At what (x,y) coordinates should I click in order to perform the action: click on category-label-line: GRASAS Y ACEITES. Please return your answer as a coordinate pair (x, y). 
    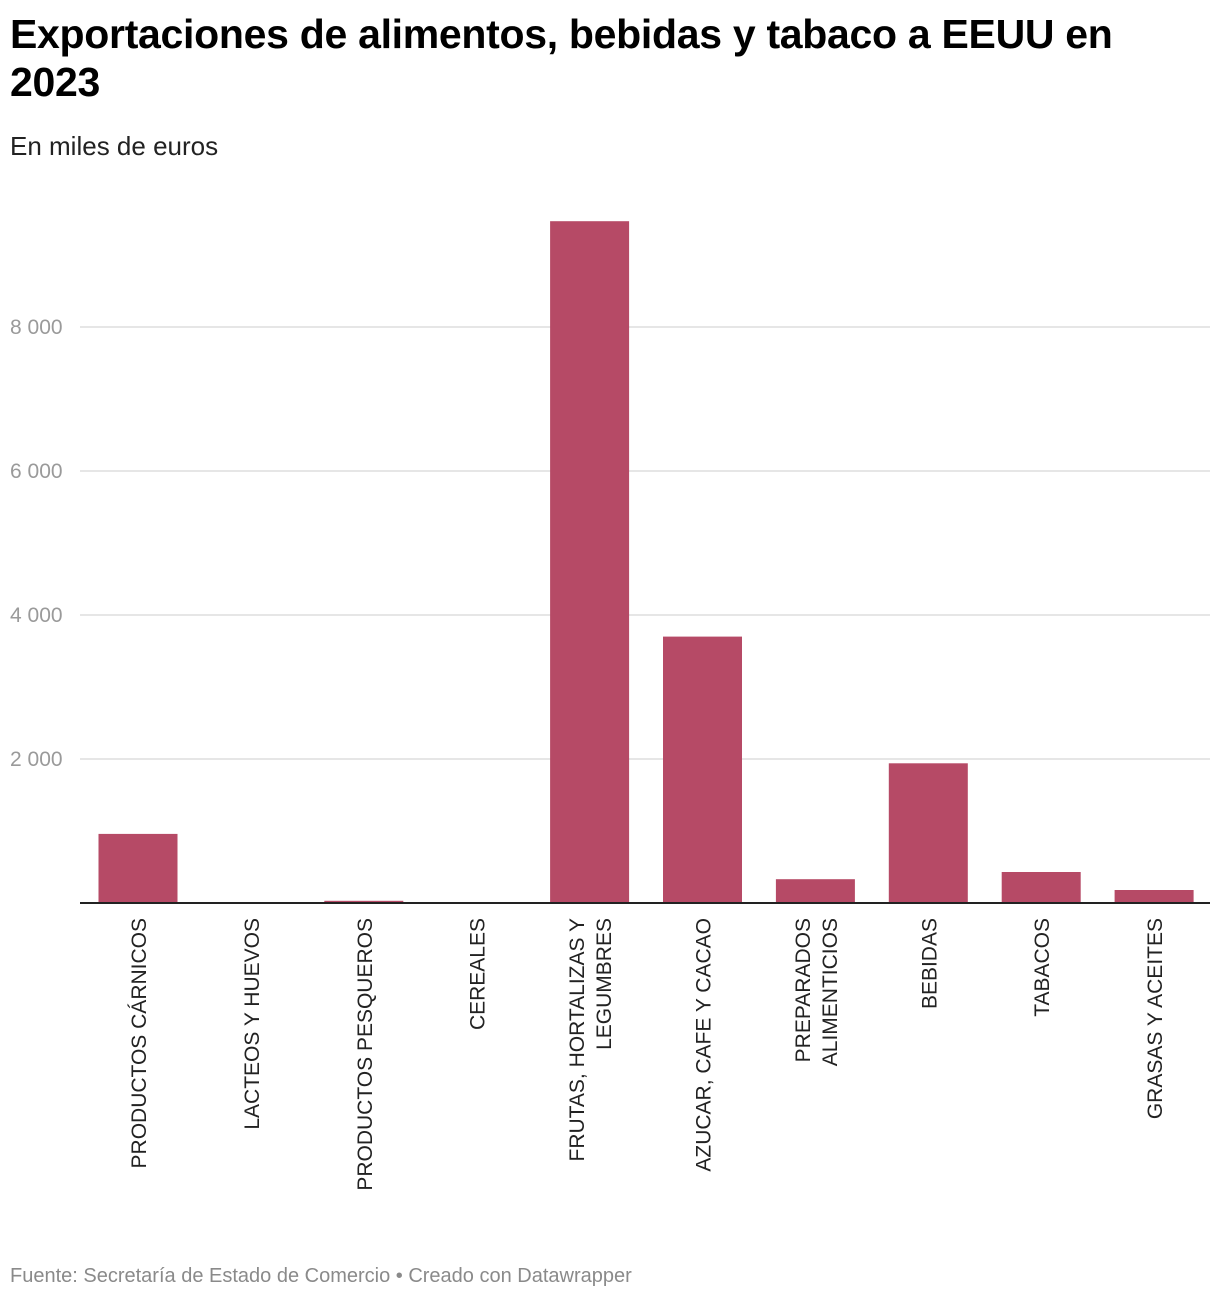
    Looking at the image, I should click on (1155, 1018).